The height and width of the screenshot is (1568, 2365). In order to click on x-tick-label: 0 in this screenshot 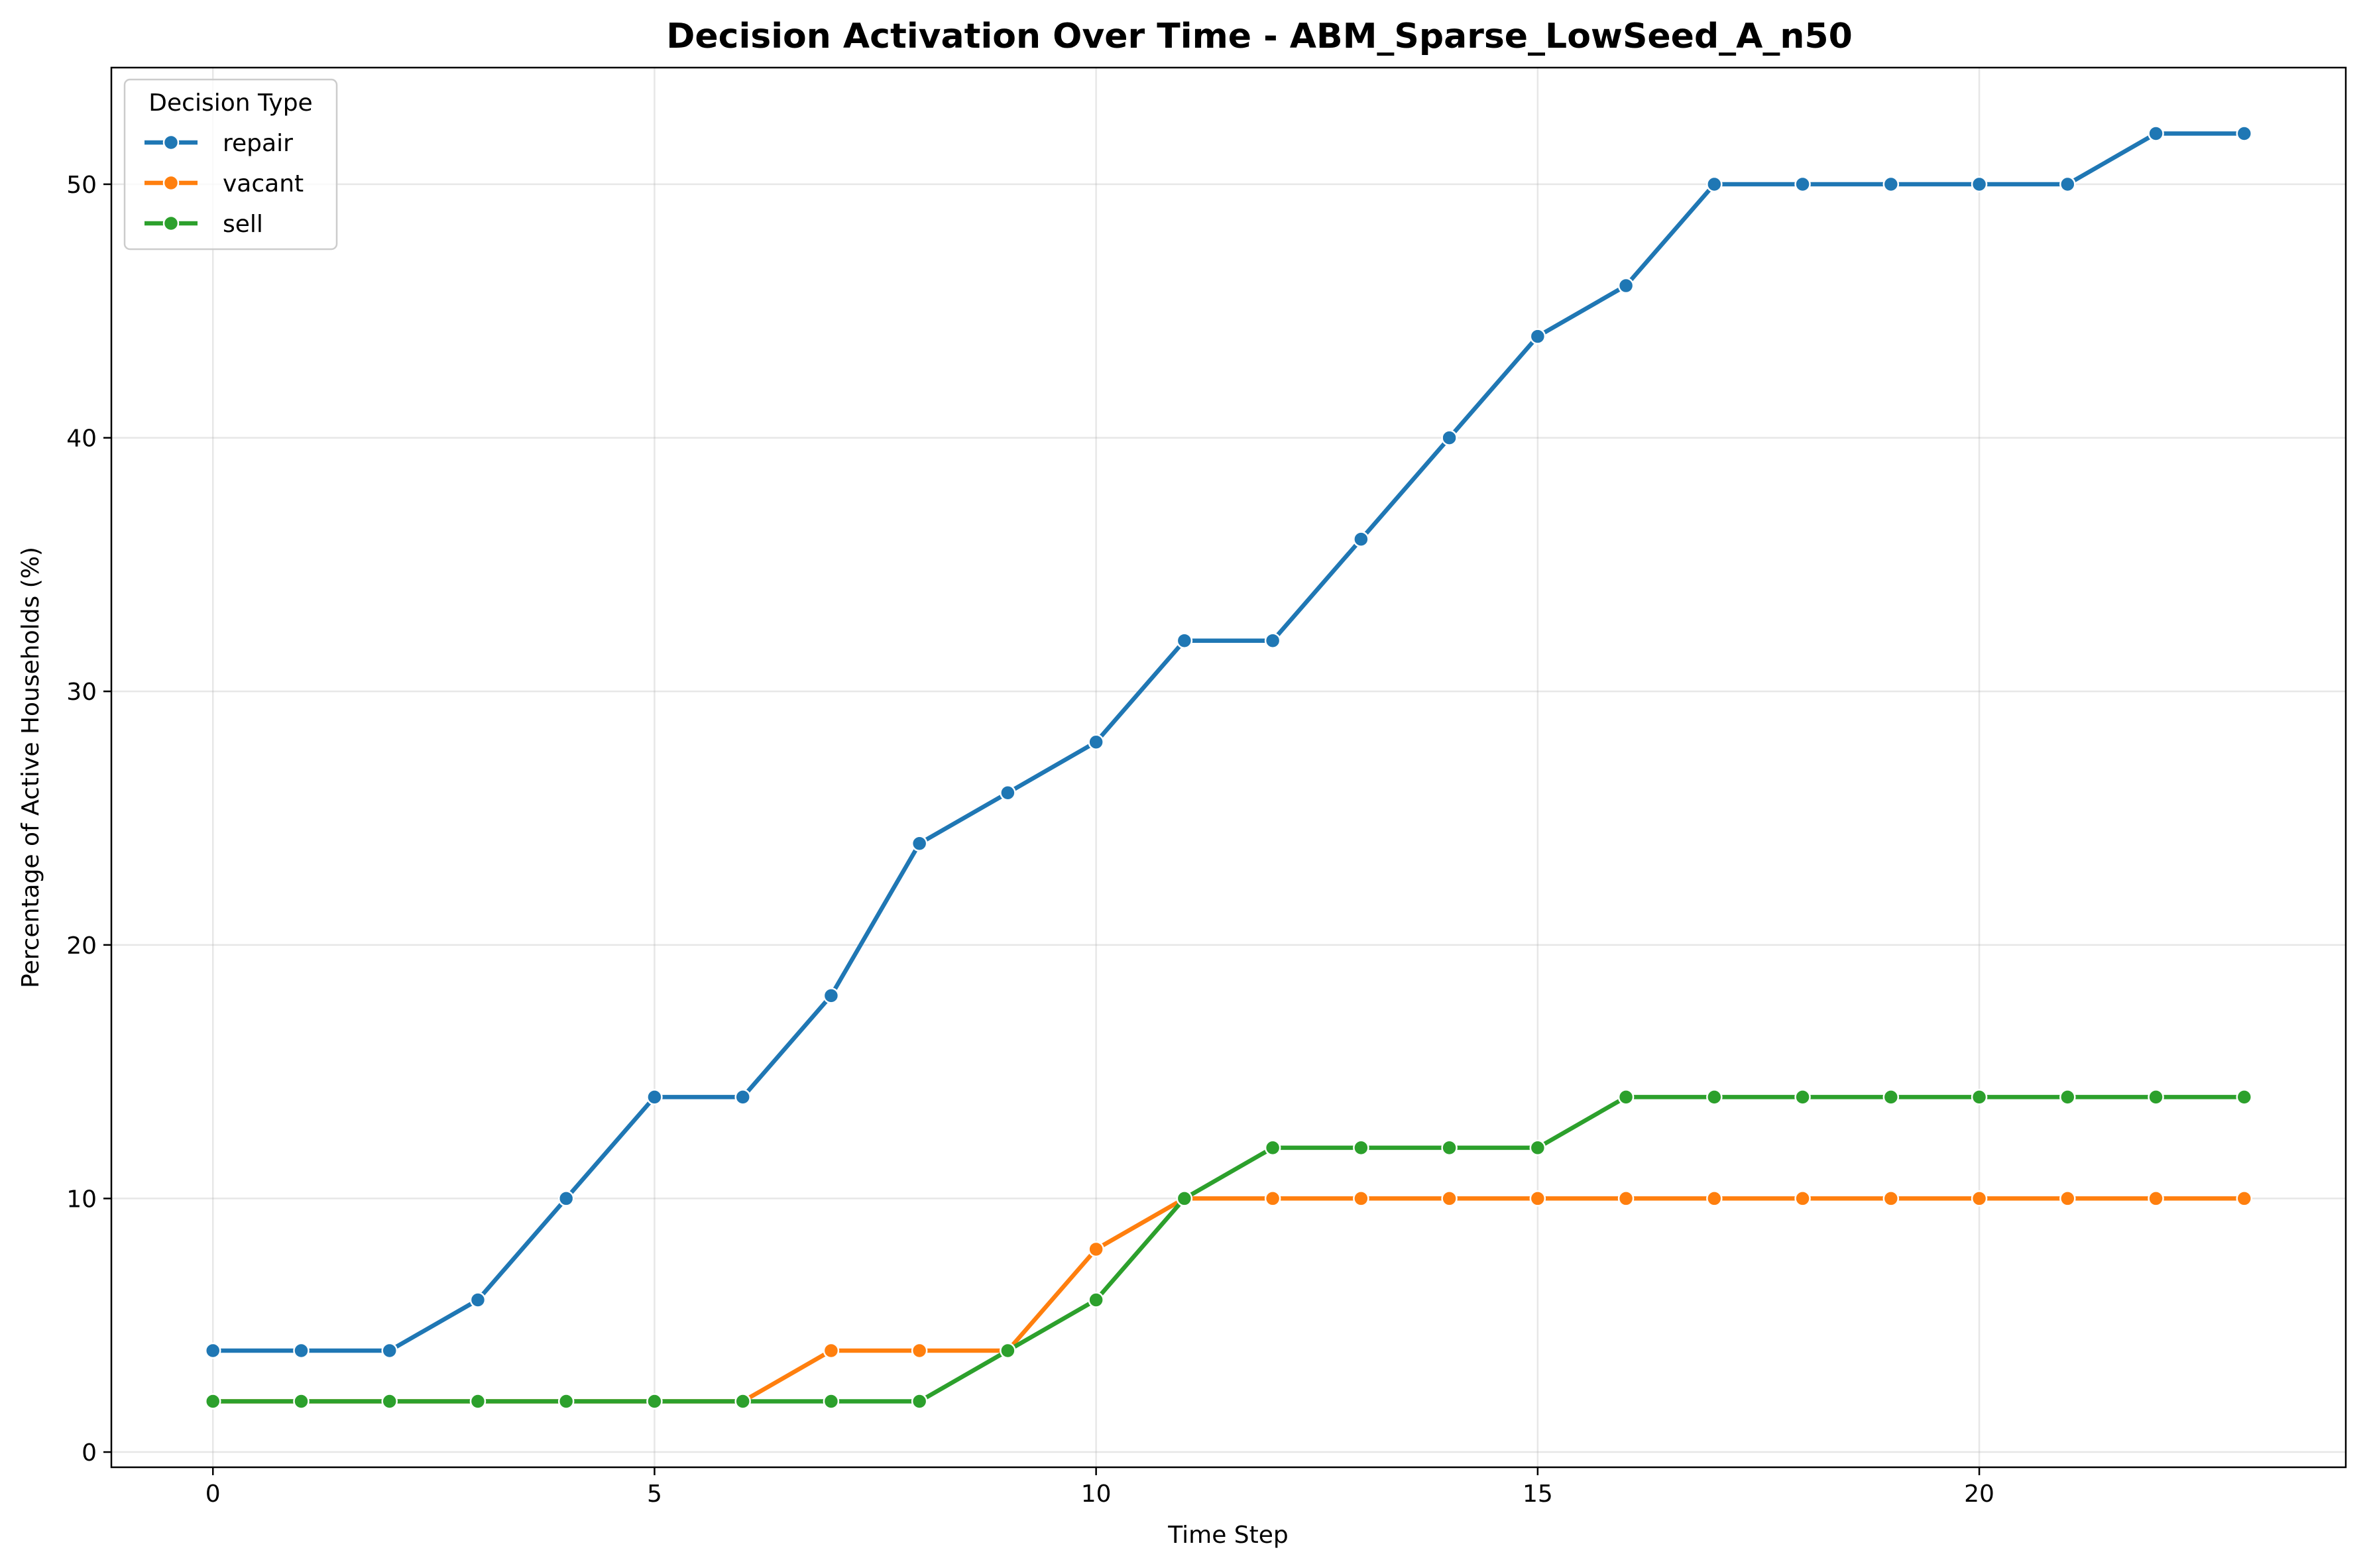, I will do `click(213, 1495)`.